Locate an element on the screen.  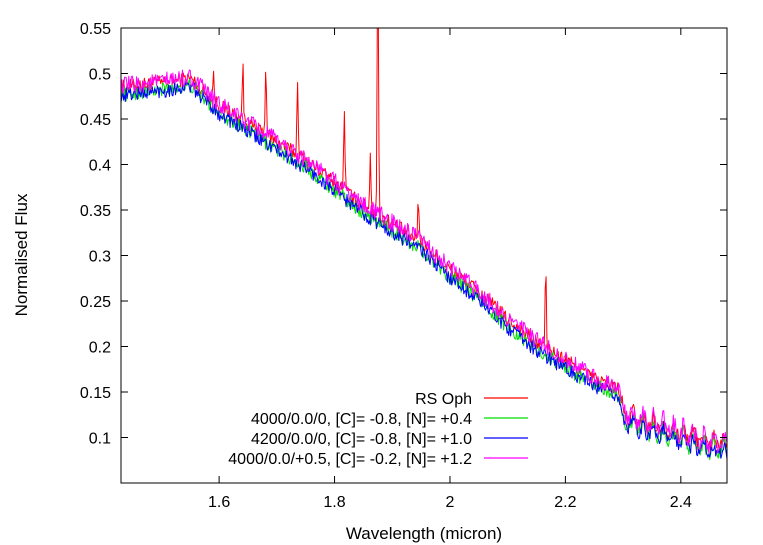
y-tick-label: 0.3 is located at coordinates (100, 257).